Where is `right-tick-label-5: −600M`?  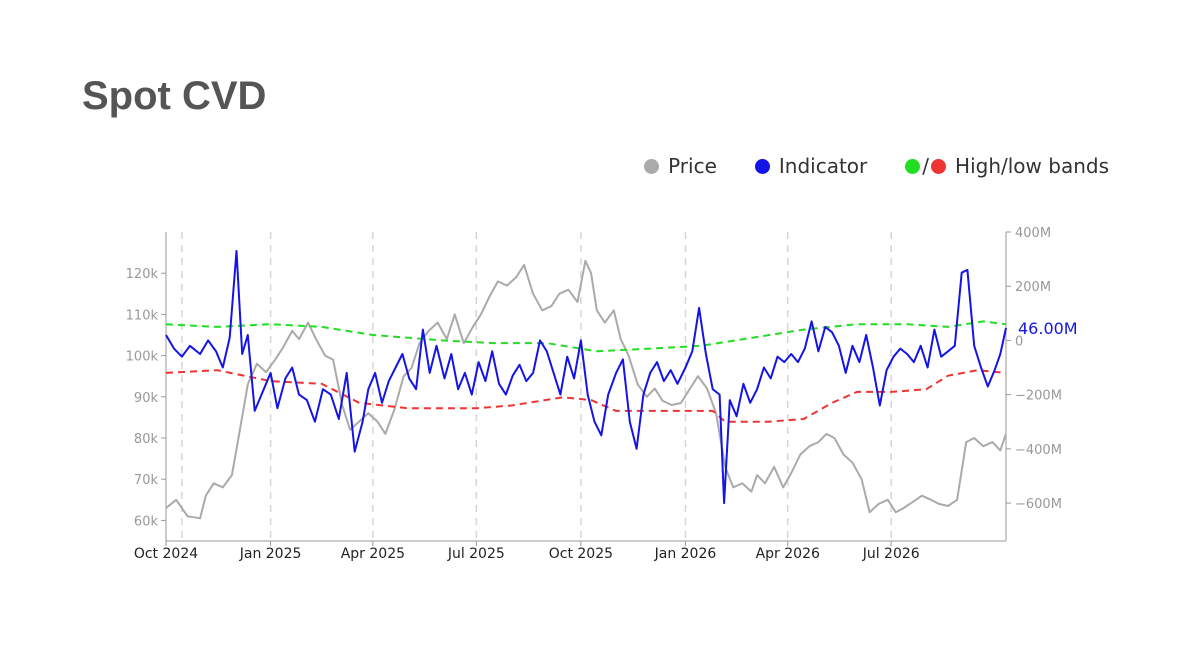 right-tick-label-5: −600M is located at coordinates (1038, 504).